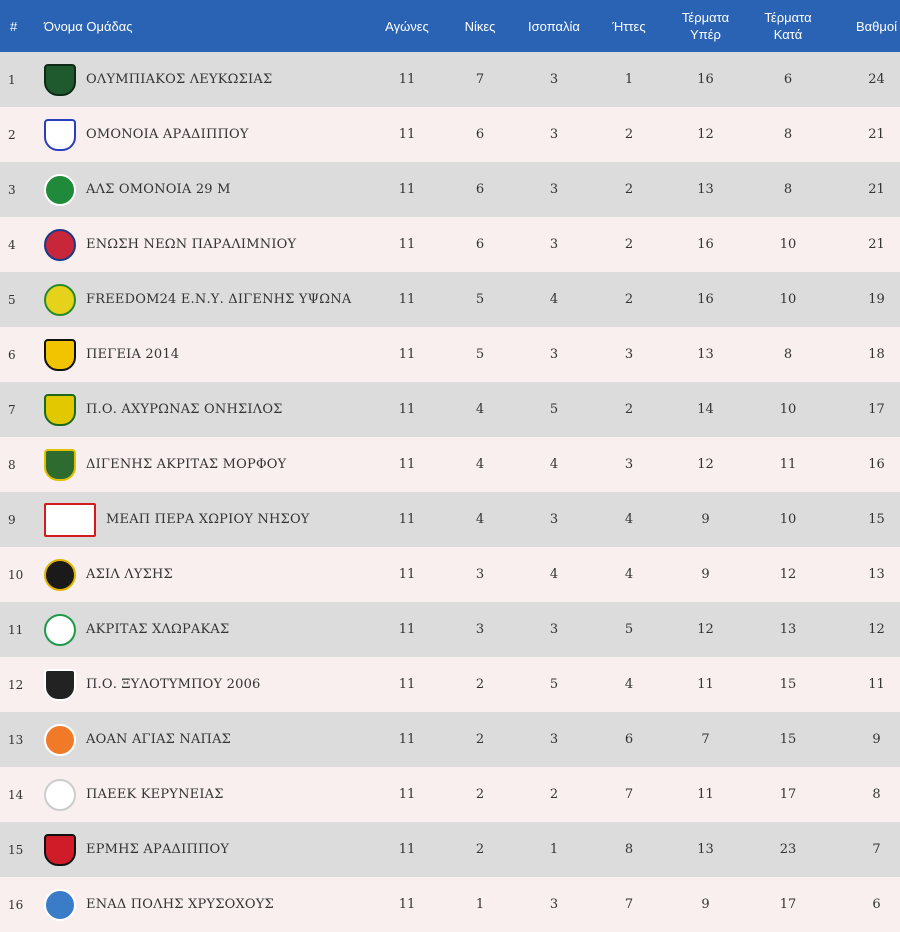 This screenshot has height=932, width=900. I want to click on team-cell: ΑΛΣ ΟΜΟΝΟΙΑ 29 Μ, so click(204, 189).